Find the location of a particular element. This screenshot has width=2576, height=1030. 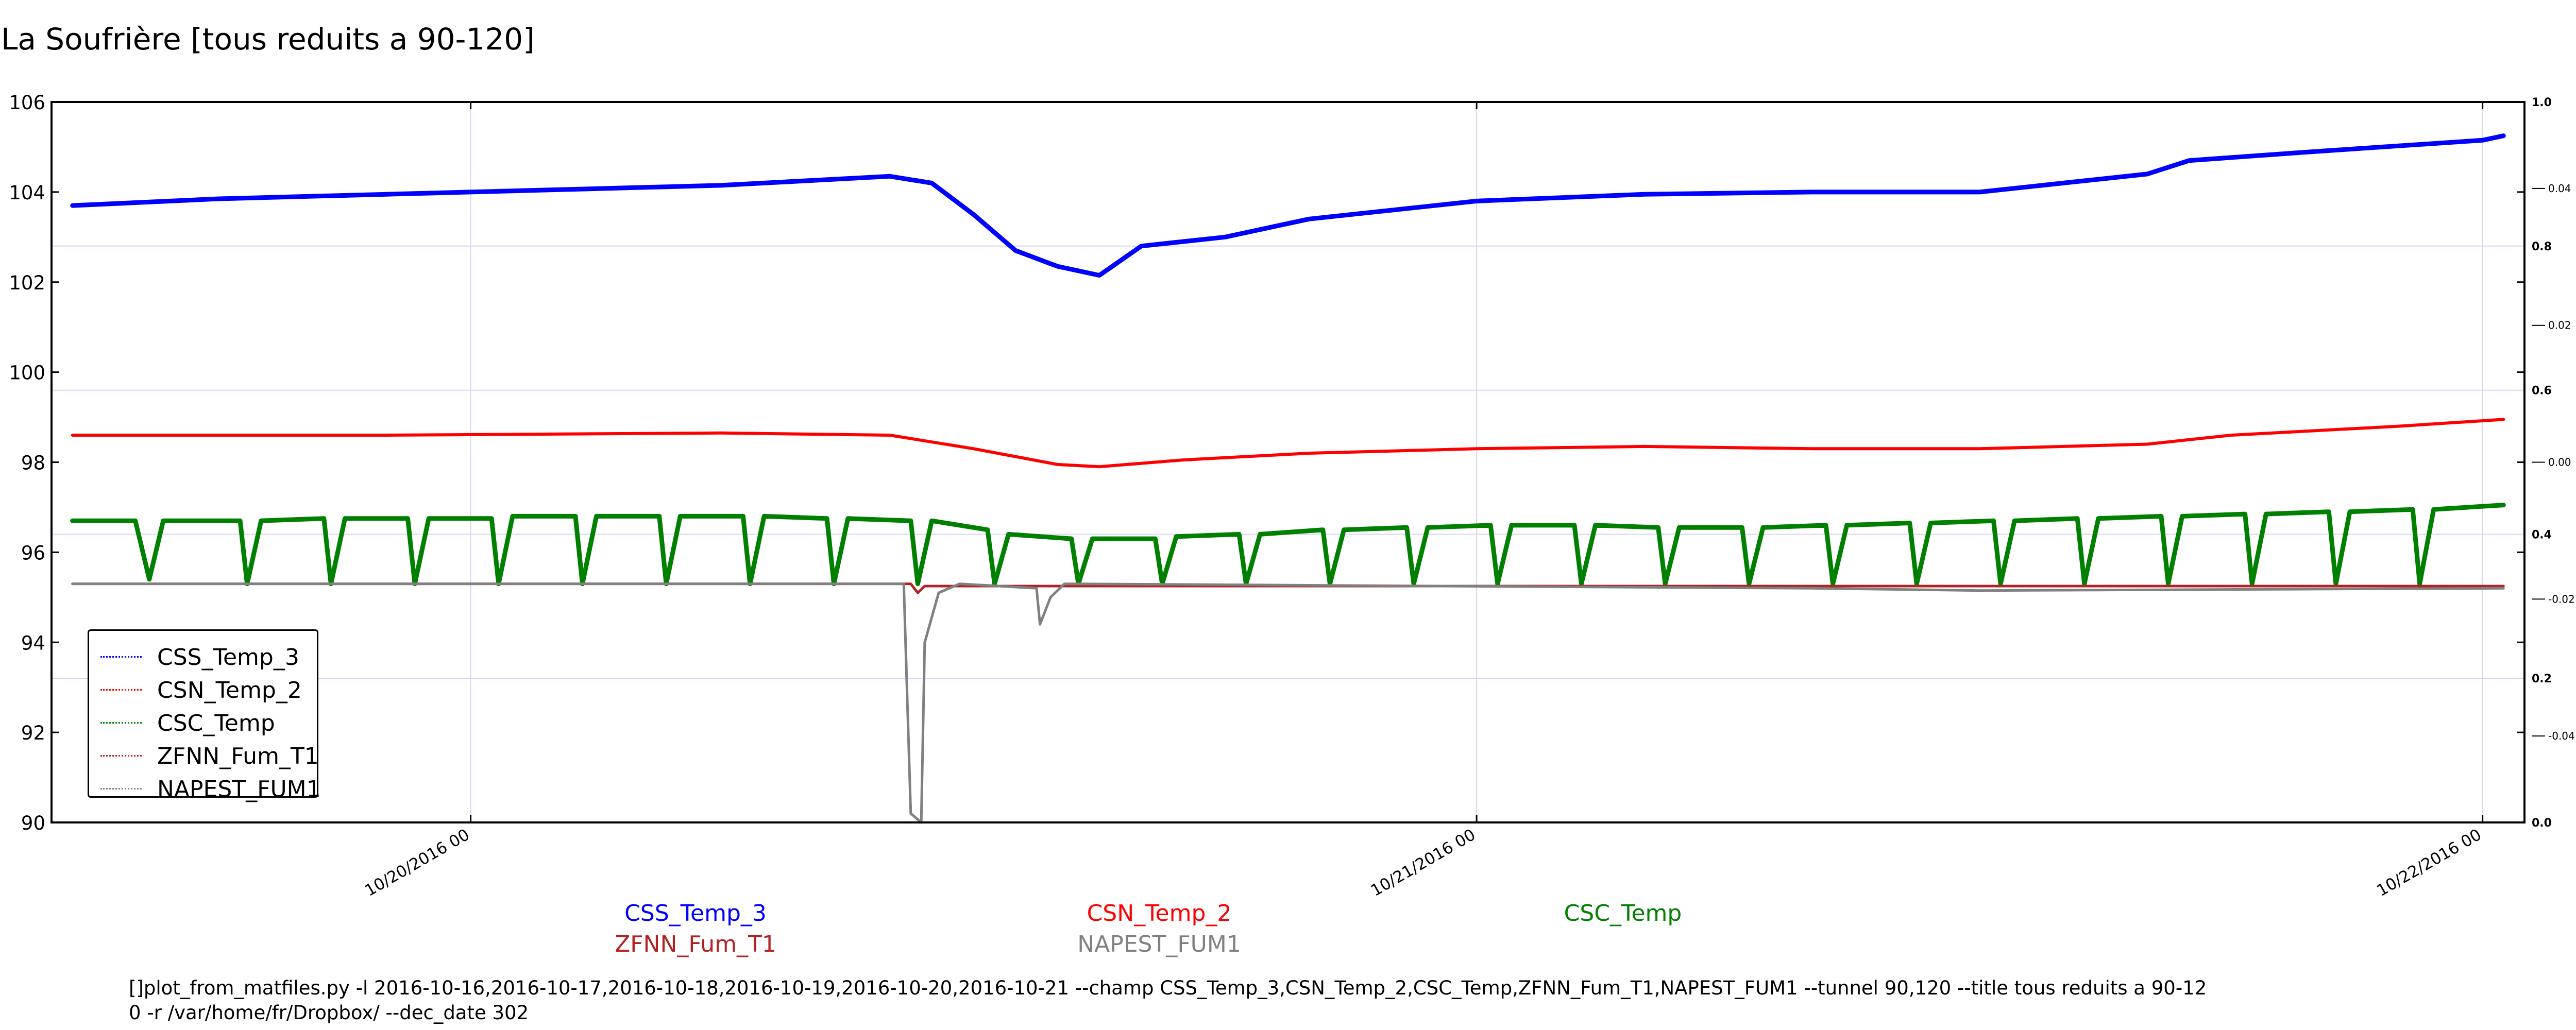

y-tick-label: 104 is located at coordinates (27, 193).